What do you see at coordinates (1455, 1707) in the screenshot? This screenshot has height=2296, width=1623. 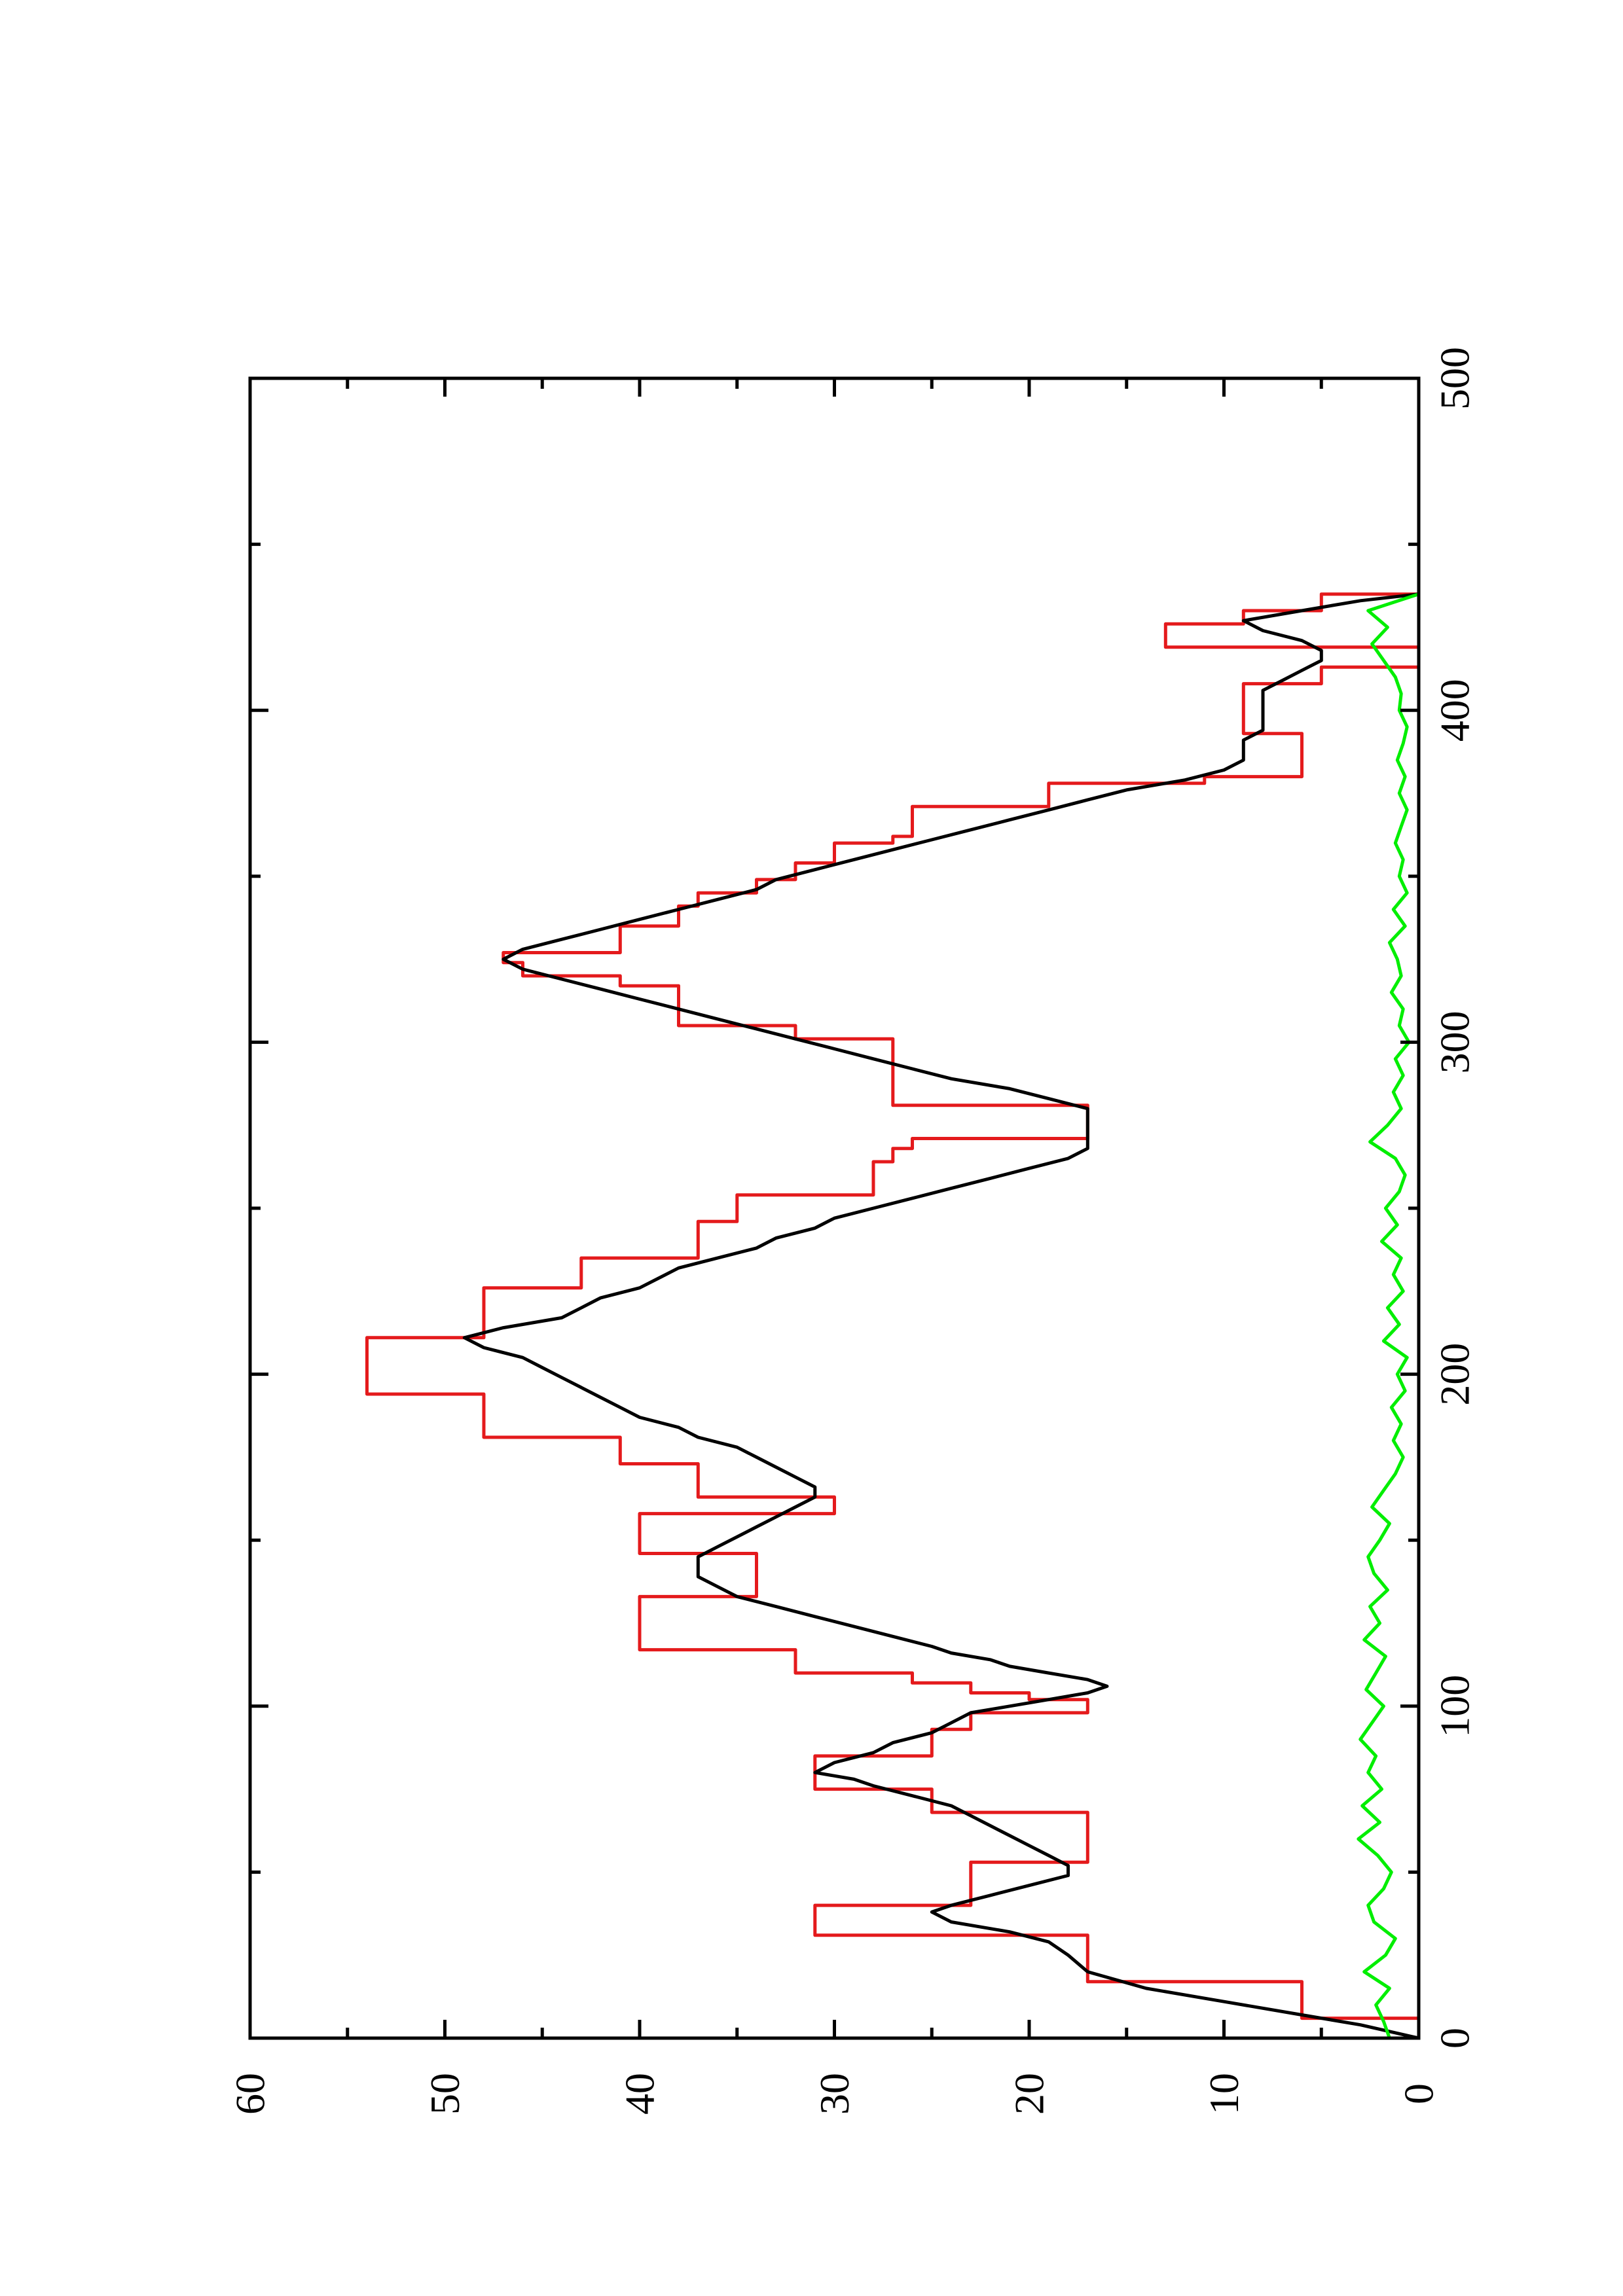 I see `x-tick-label: 100` at bounding box center [1455, 1707].